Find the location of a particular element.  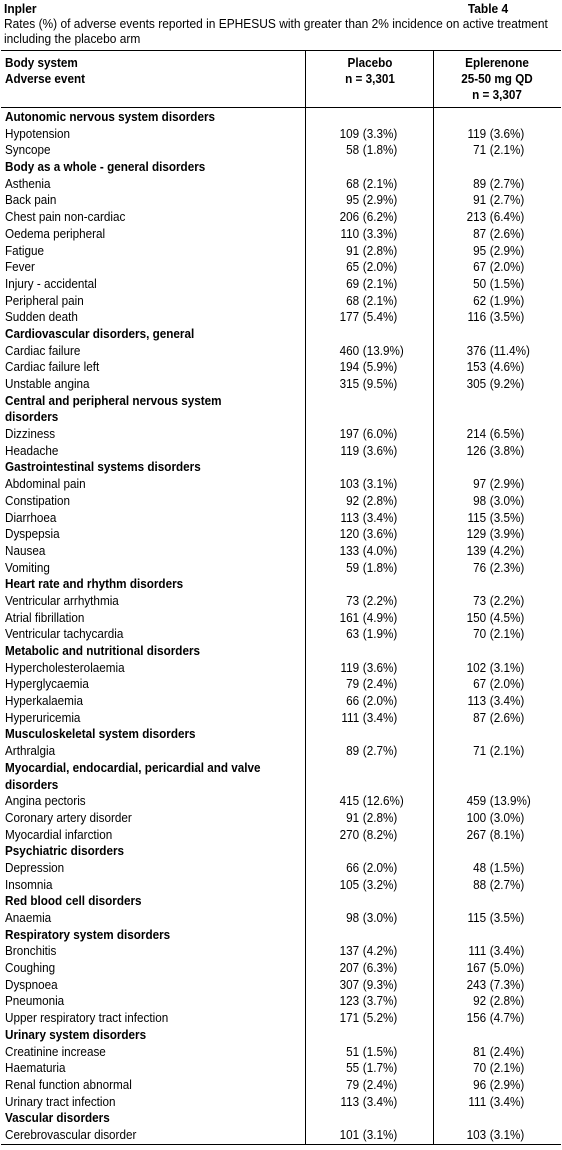

eplerenone-cell: 115 (3.5%) is located at coordinates (496, 518).